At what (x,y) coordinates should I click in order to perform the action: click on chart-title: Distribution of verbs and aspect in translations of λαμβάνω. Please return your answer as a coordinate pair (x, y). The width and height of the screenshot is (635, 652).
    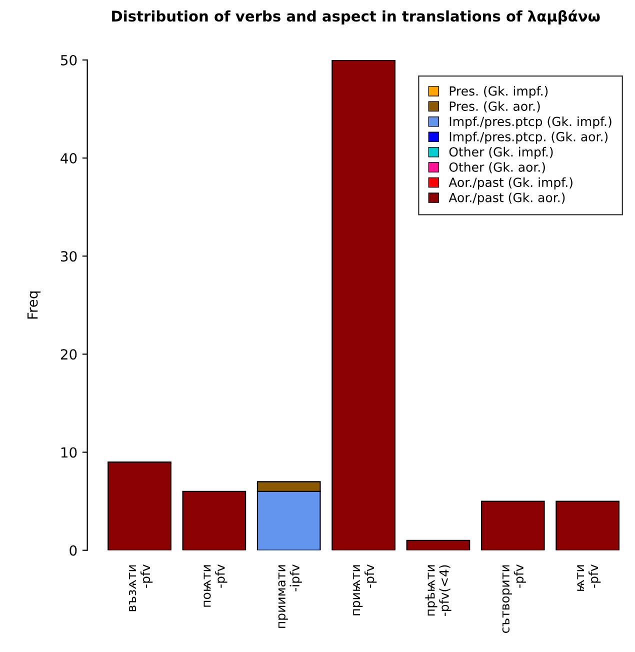
    Looking at the image, I should click on (356, 17).